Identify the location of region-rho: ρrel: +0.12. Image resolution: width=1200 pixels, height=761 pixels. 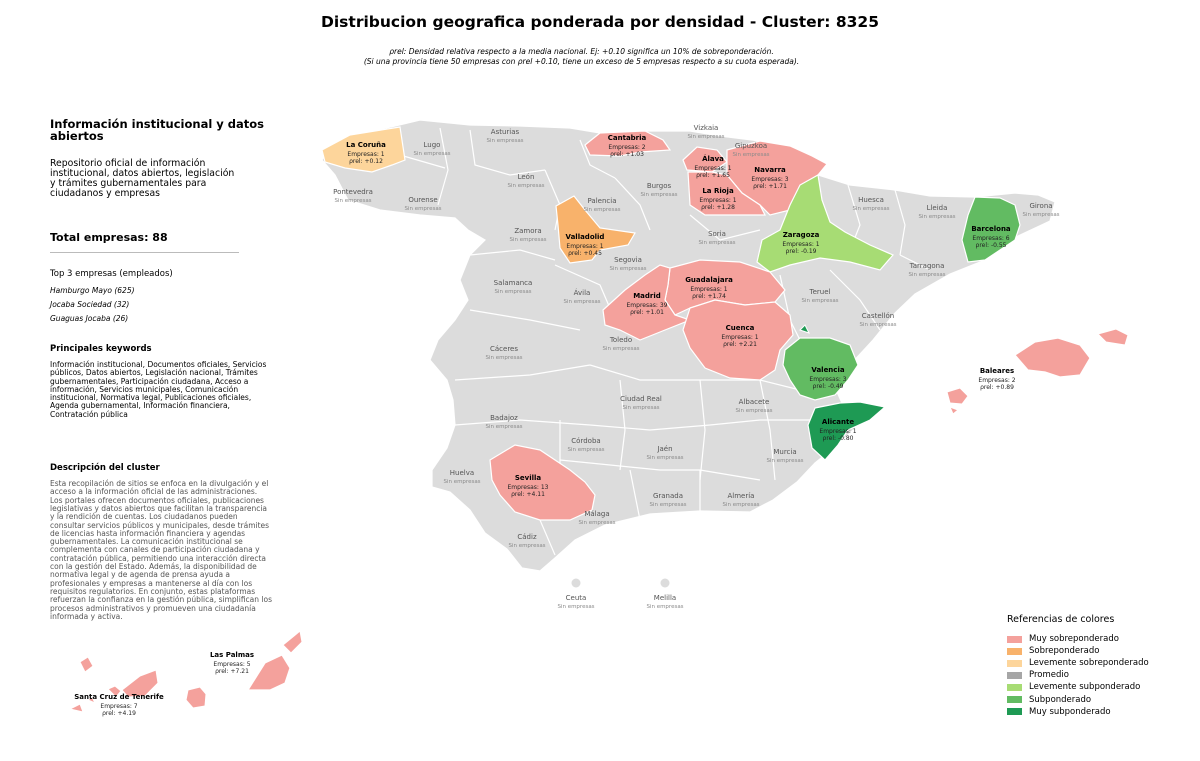
(366, 161).